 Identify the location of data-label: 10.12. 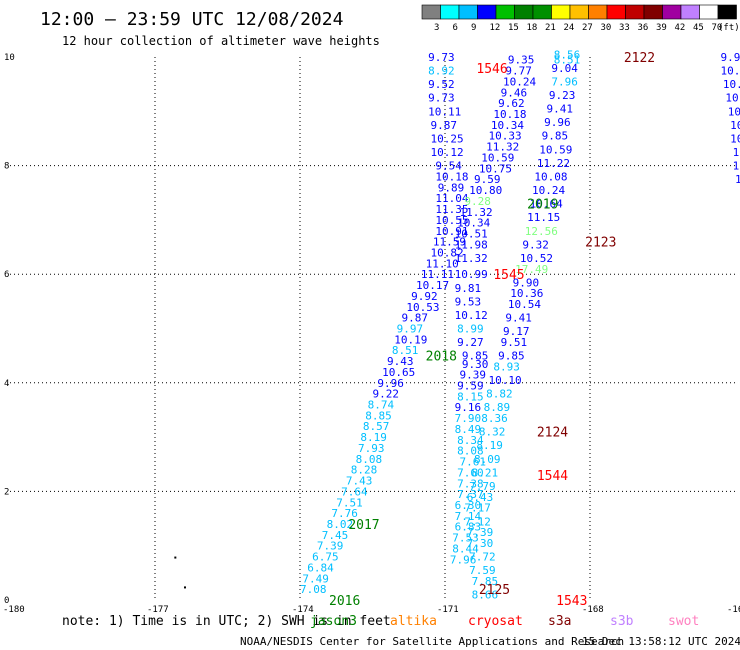
(471, 315).